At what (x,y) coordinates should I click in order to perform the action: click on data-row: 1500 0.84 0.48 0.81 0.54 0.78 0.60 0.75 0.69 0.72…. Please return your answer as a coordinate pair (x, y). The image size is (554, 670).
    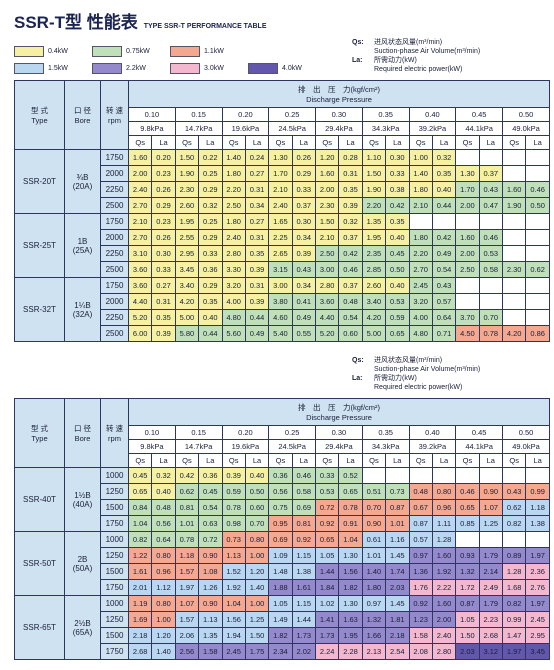
    Looking at the image, I should click on (282, 507).